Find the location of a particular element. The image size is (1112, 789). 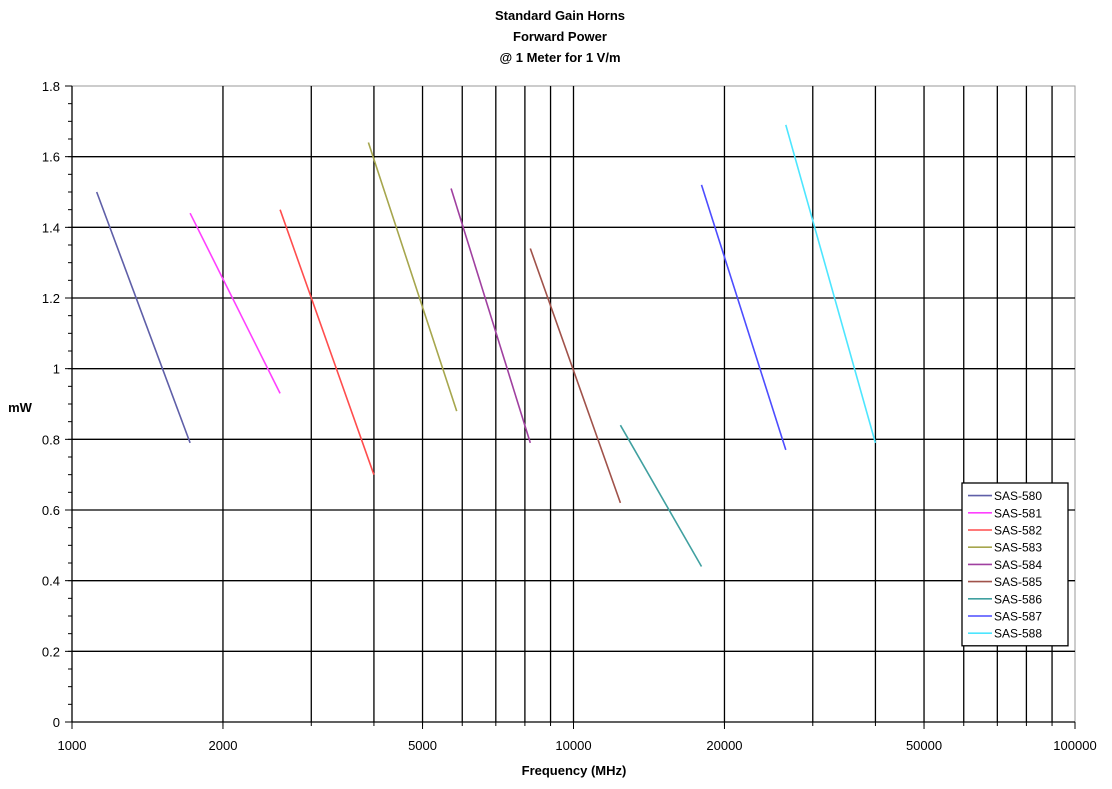

y-tick-label: 1.4 is located at coordinates (51, 227).